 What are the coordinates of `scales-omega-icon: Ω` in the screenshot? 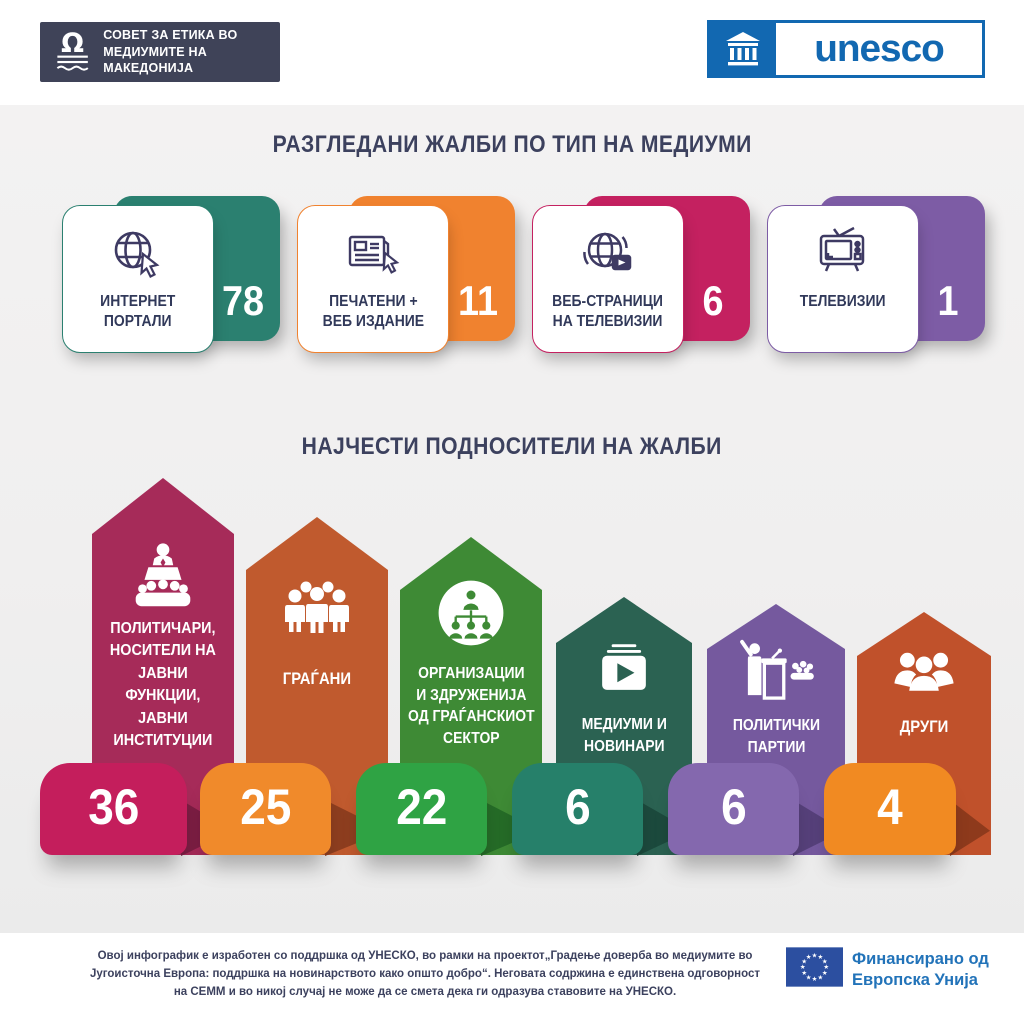 It's located at (72, 49).